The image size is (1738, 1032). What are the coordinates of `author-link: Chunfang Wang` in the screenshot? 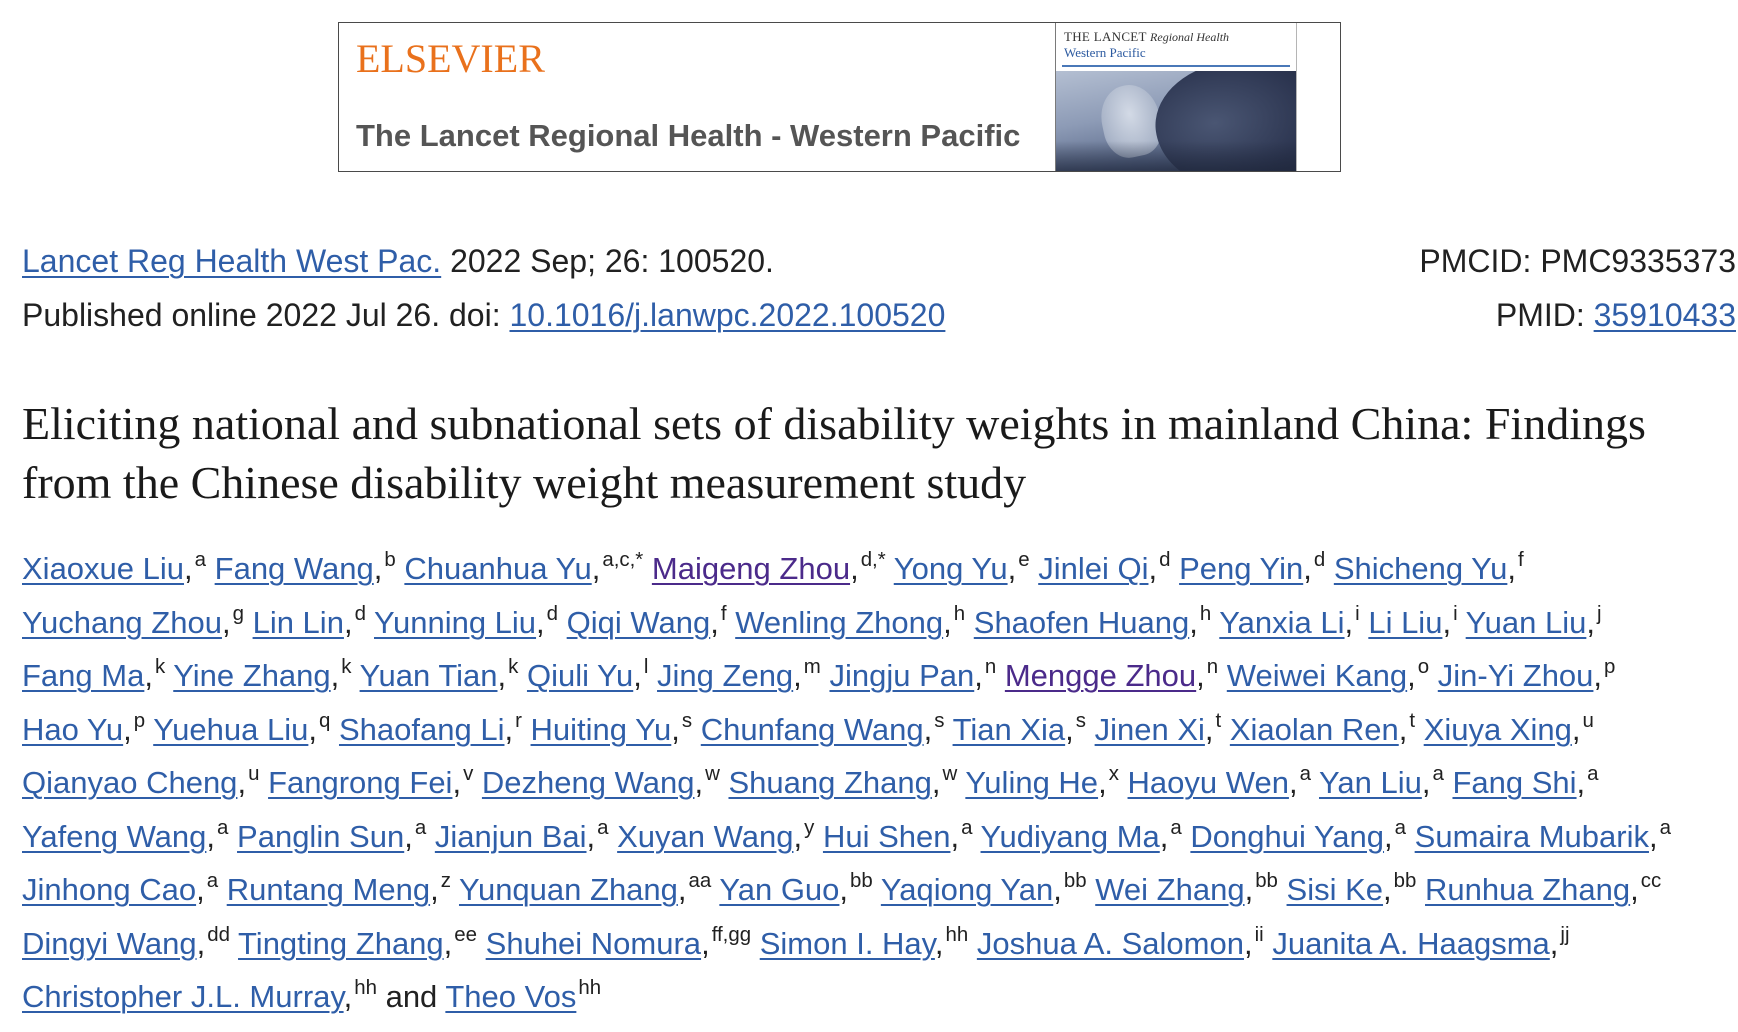 It's located at (812, 729).